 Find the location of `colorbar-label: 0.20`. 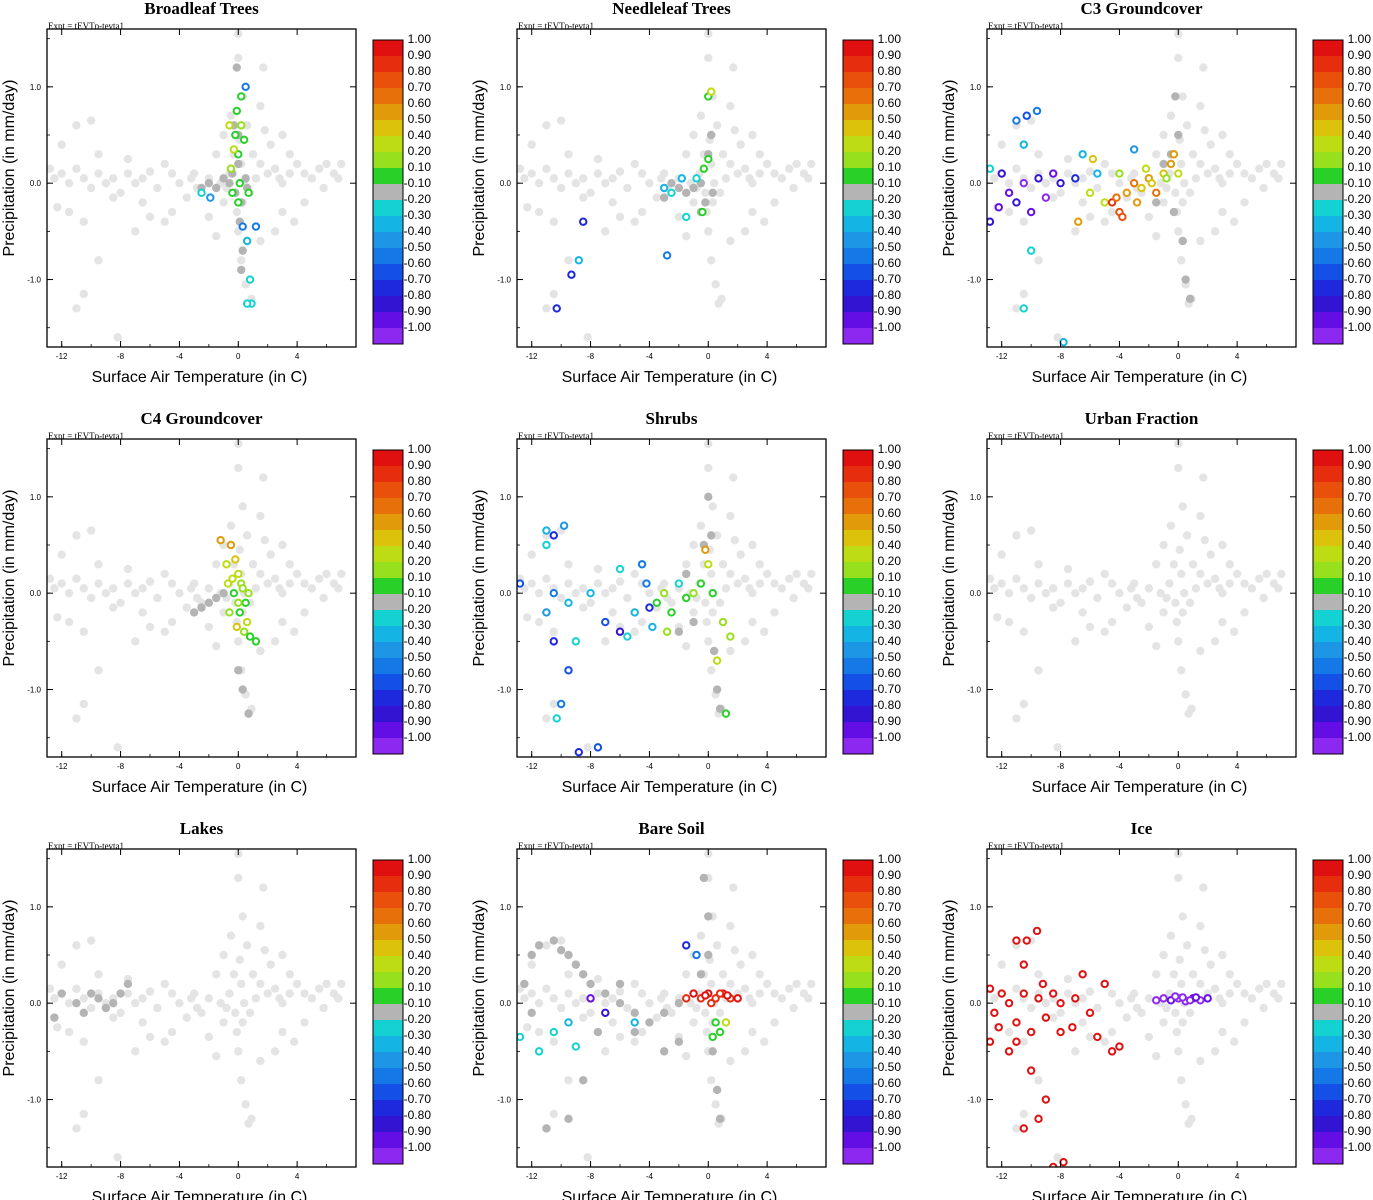

colorbar-label: 0.20 is located at coordinates (1360, 971).